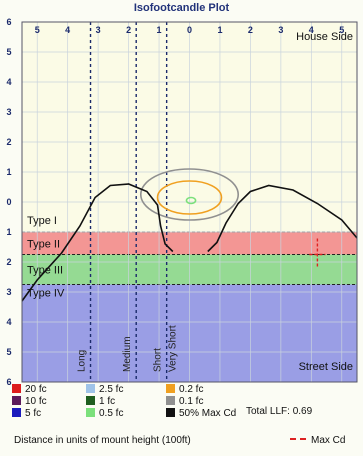 The image size is (363, 456). What do you see at coordinates (328, 440) in the screenshot?
I see `max-cd-label: Max Cd` at bounding box center [328, 440].